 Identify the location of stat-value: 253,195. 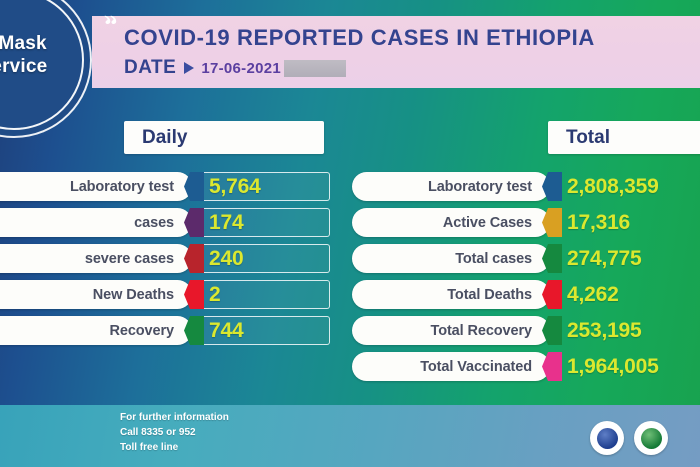
(604, 330).